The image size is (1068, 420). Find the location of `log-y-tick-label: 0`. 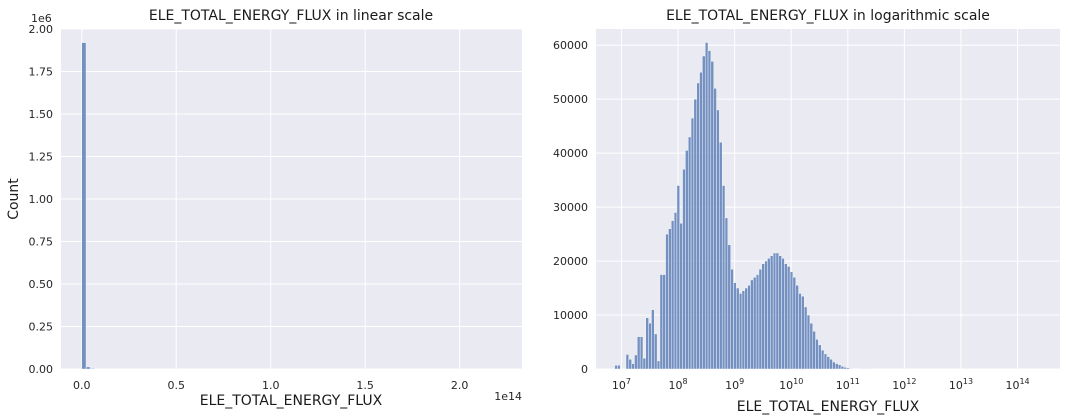

log-y-tick-label: 0 is located at coordinates (584, 369).